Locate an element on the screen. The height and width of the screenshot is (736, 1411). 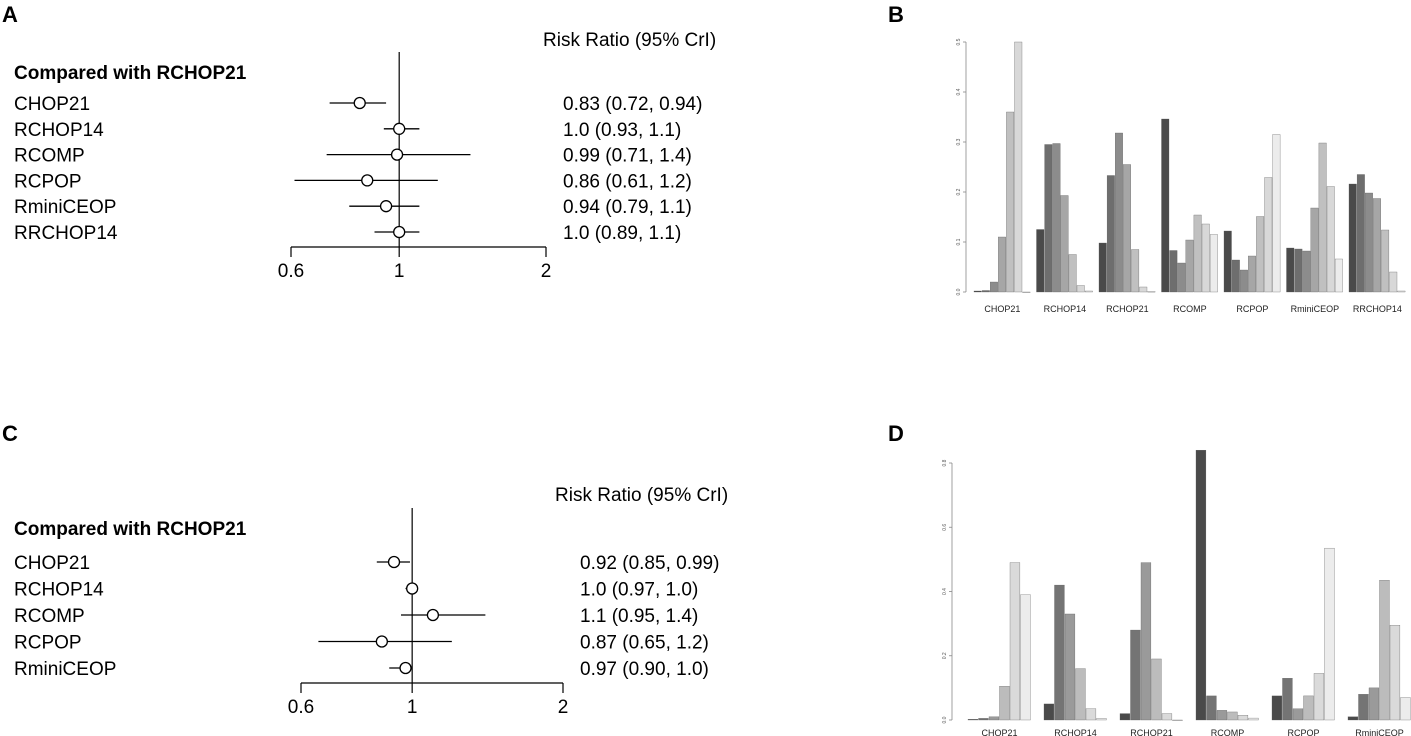
row-label: RCHOP14 is located at coordinates (59, 590).